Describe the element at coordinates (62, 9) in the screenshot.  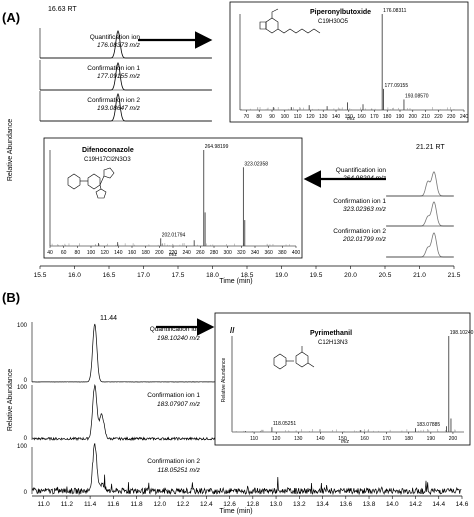
I see `a-peak-label-left: 16.63 RT` at that location.